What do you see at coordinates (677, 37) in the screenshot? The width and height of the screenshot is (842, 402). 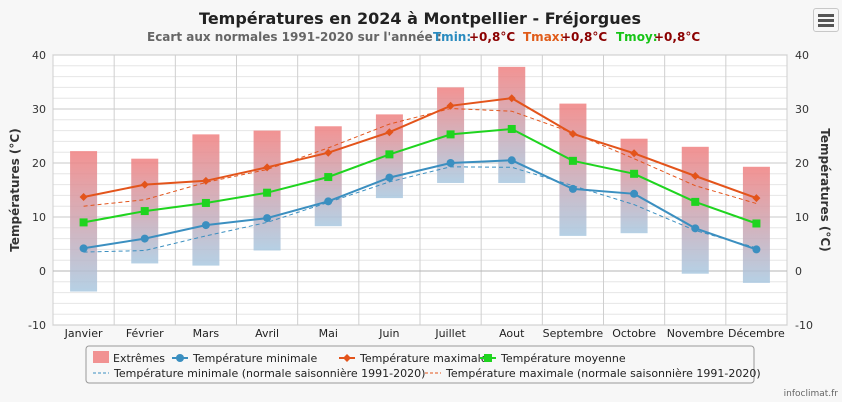 I see `tmoy-value: +0,8°C` at bounding box center [677, 37].